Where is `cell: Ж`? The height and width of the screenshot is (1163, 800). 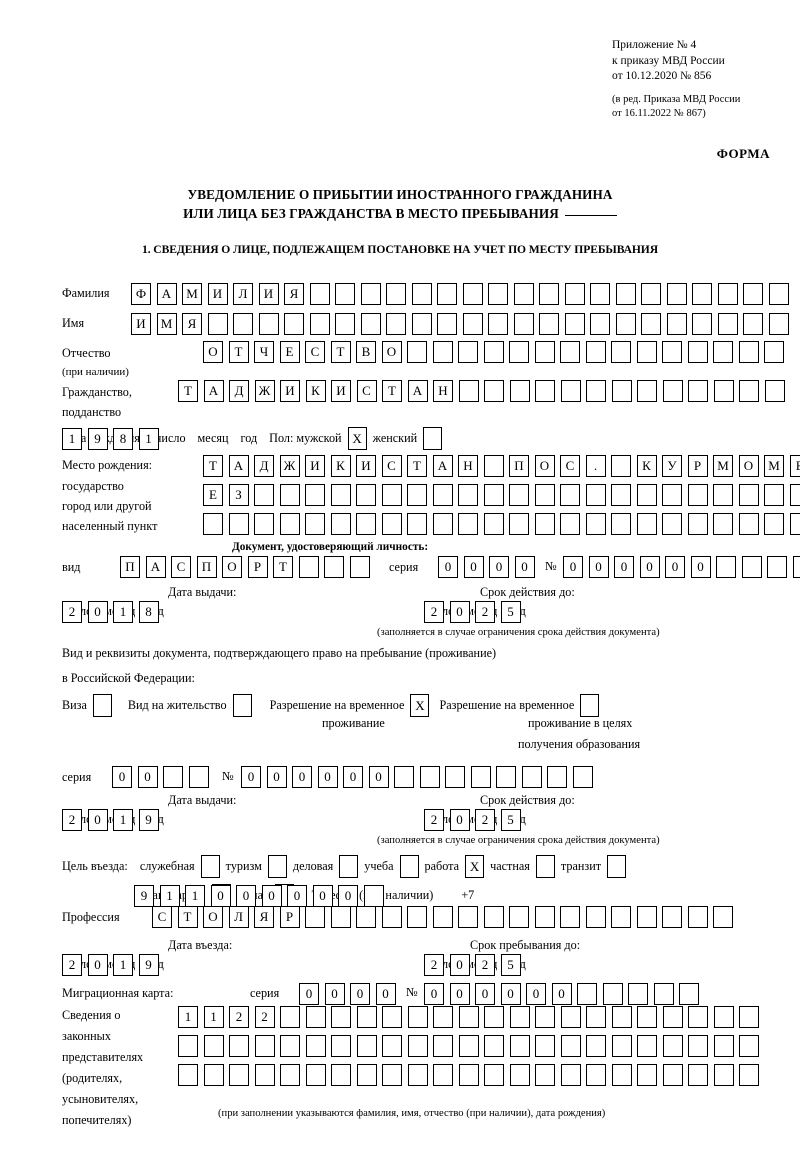
cell: Ж is located at coordinates (289, 466).